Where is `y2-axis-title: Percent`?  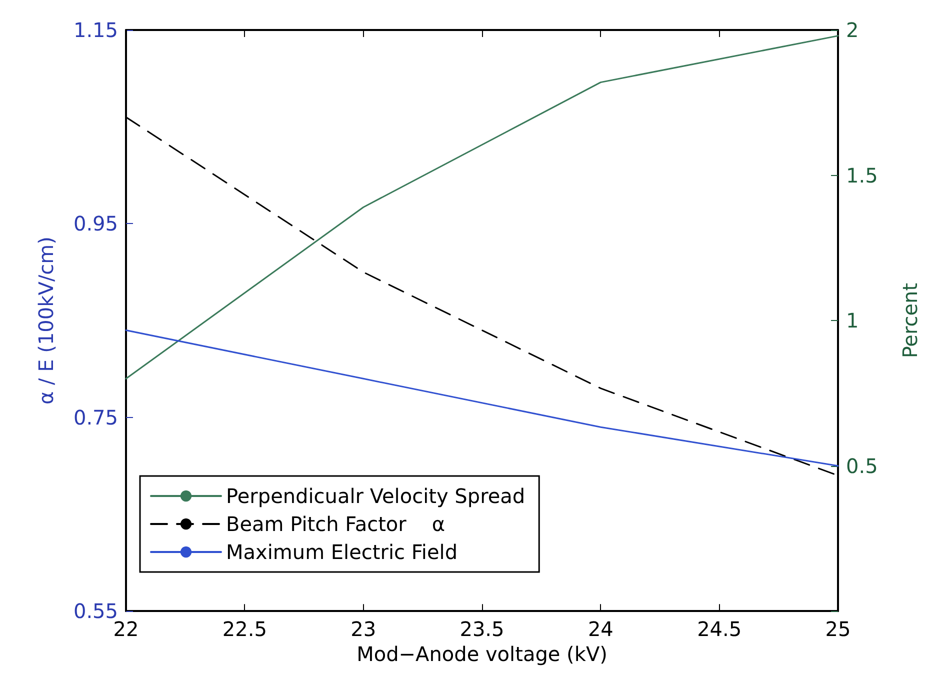 y2-axis-title: Percent is located at coordinates (910, 320).